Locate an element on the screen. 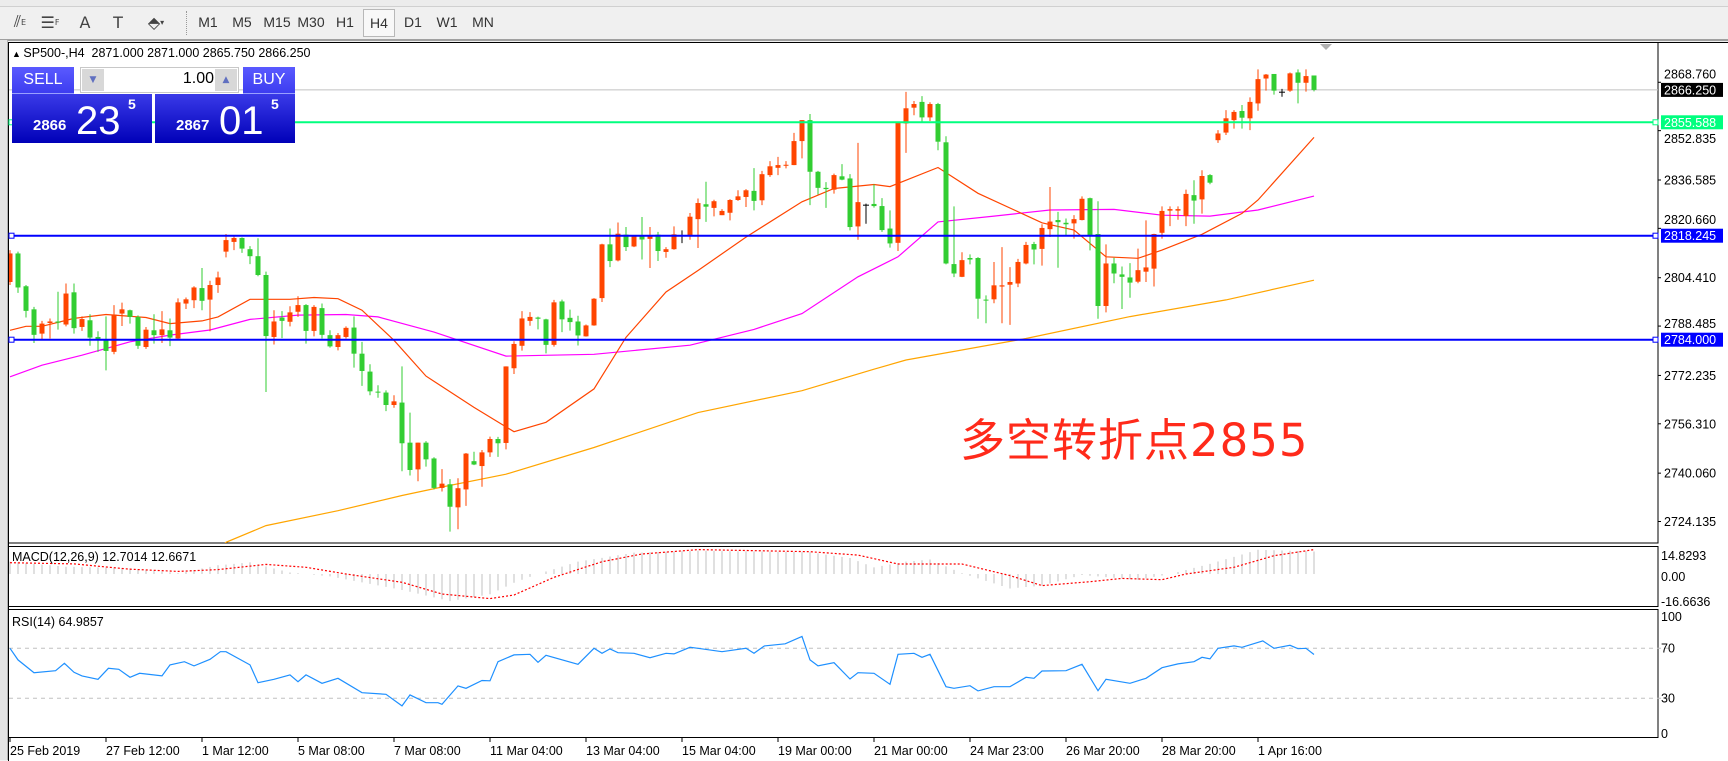  timeframe-h1: H1 is located at coordinates (345, 22).